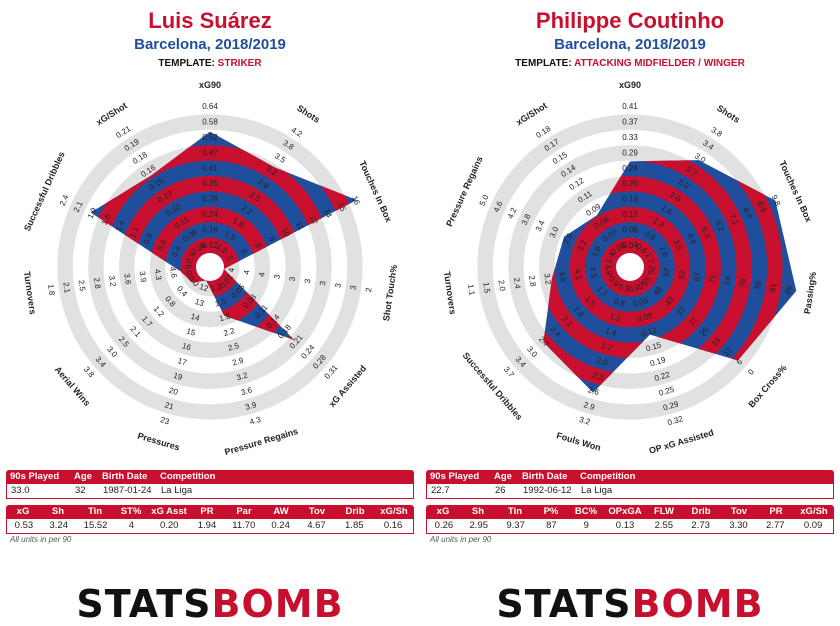  I want to click on tick-label: 6, so click(244, 252).